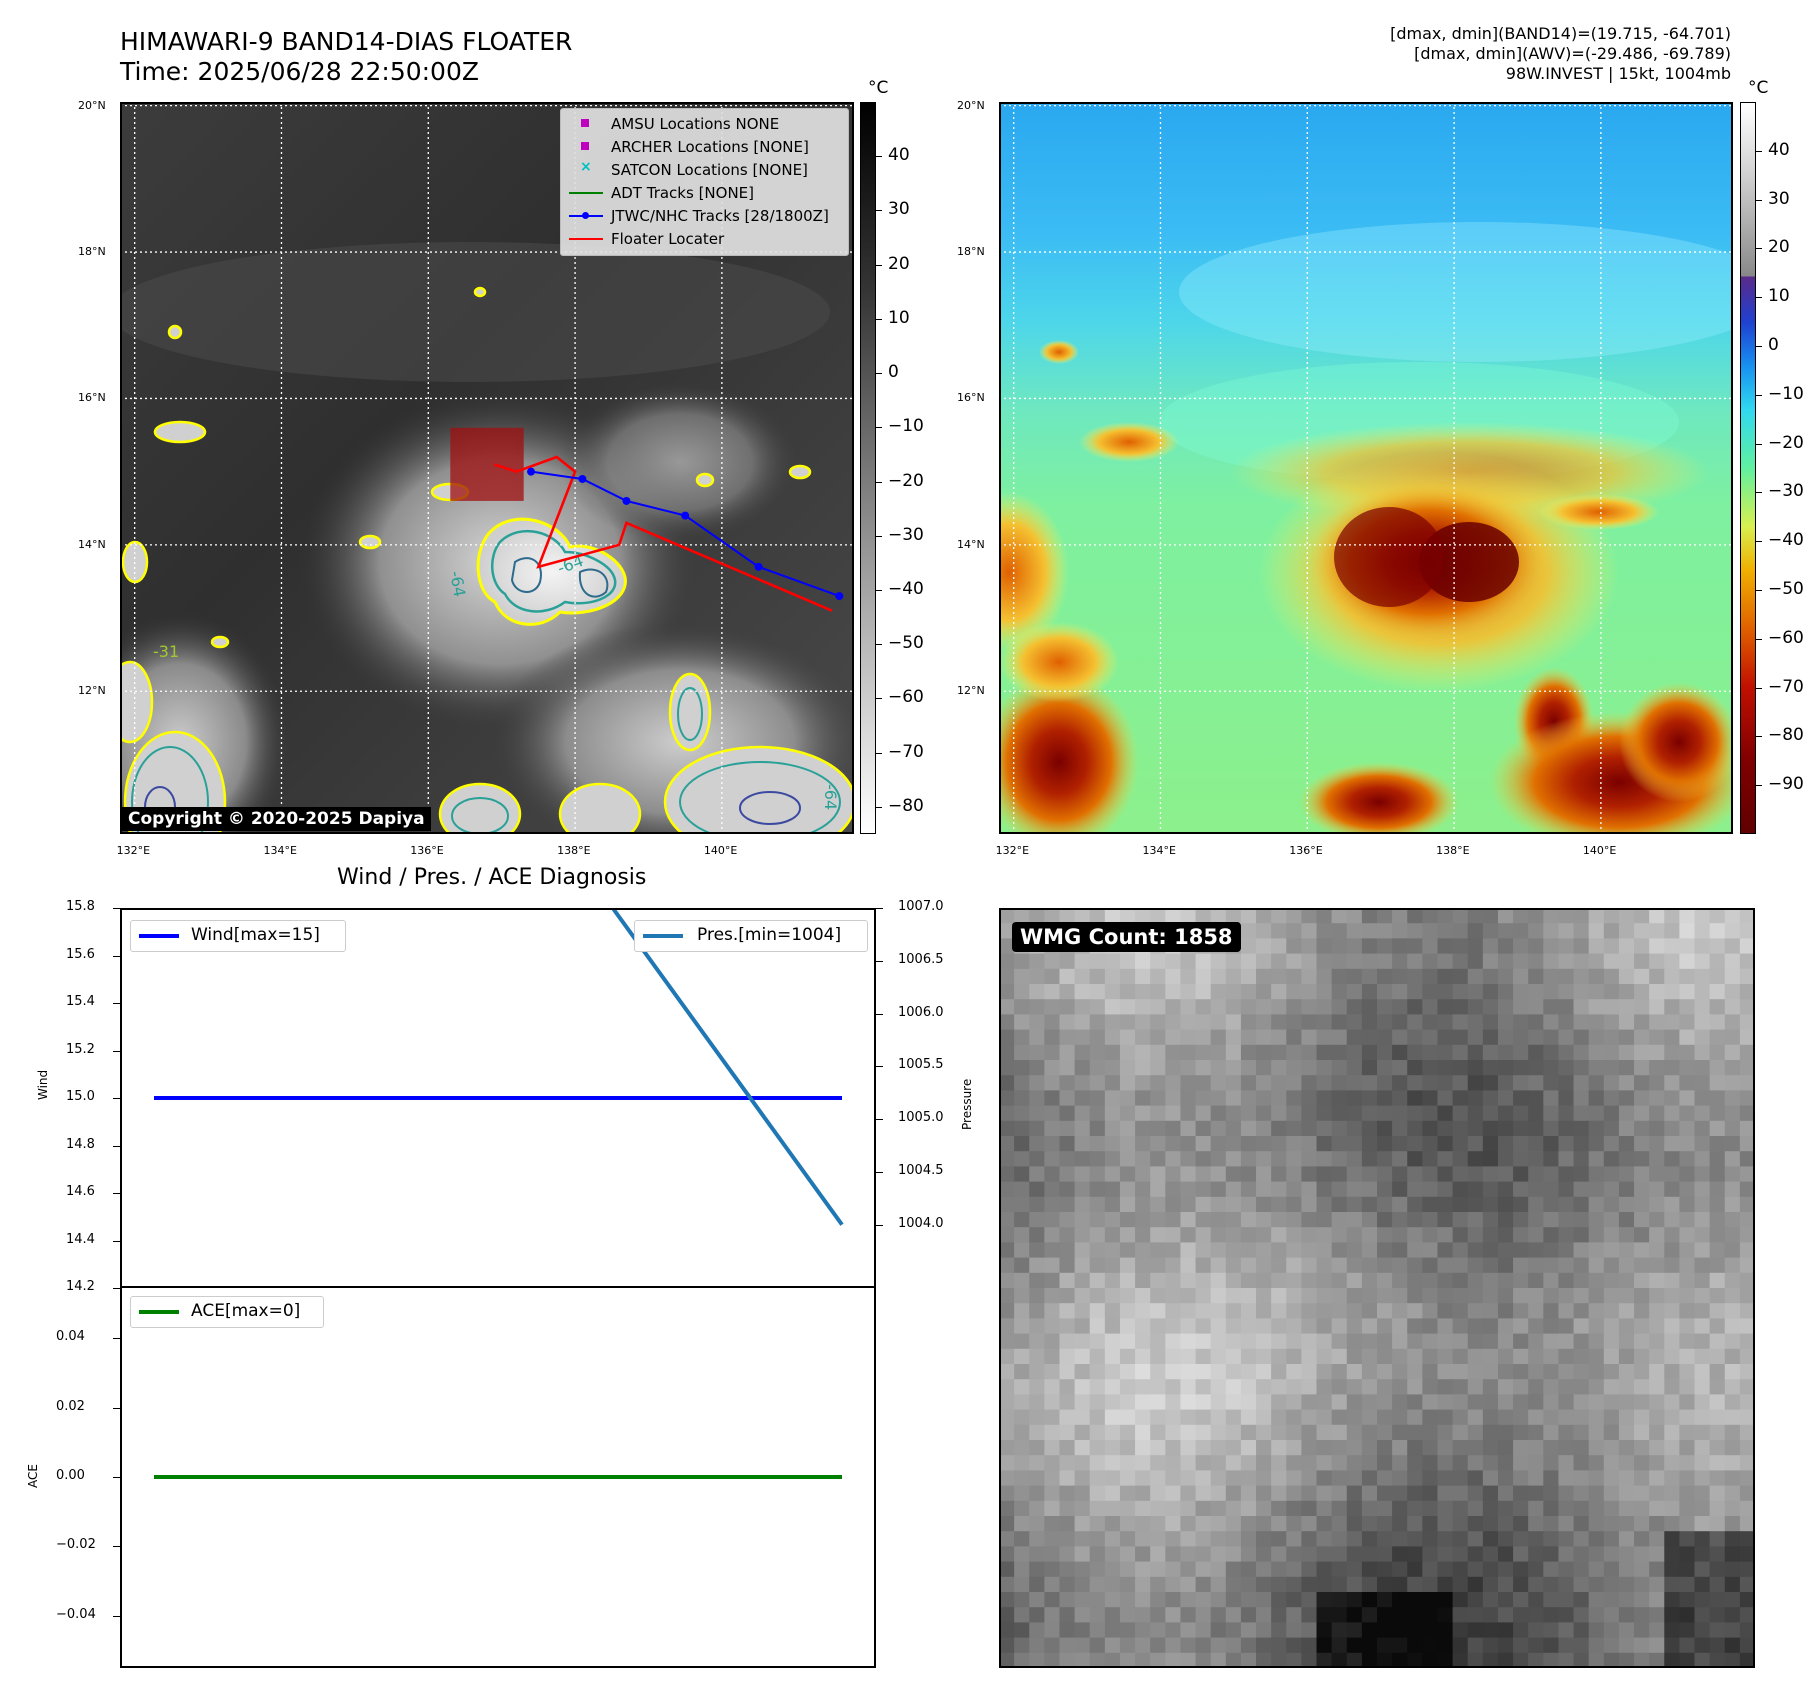  Describe the element at coordinates (80, 1286) in the screenshot. I see `wind-tick-label: 14.2` at that location.